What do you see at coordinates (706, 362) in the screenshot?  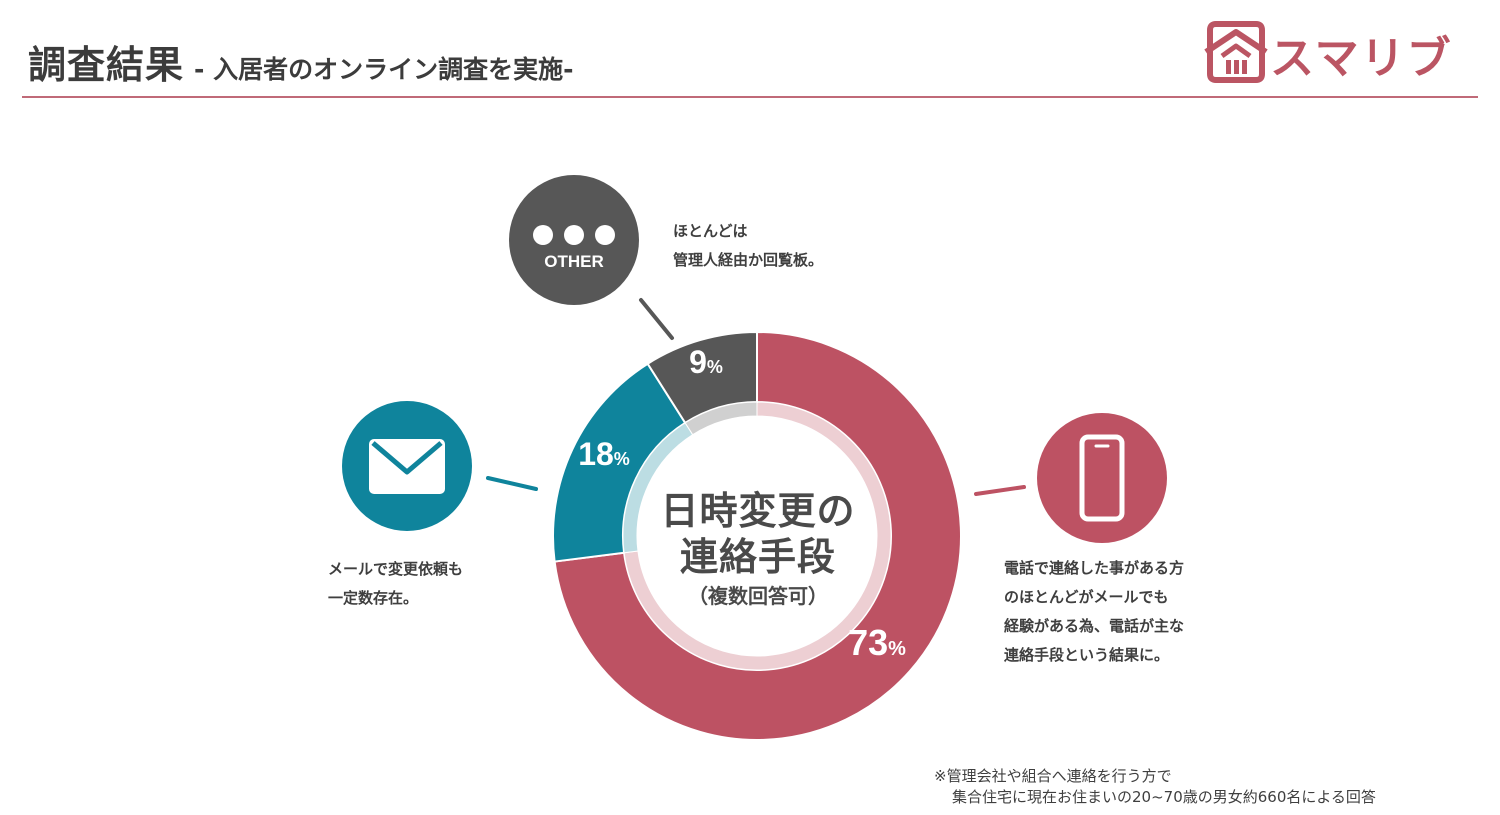 I see `slice-value-label: 9%` at bounding box center [706, 362].